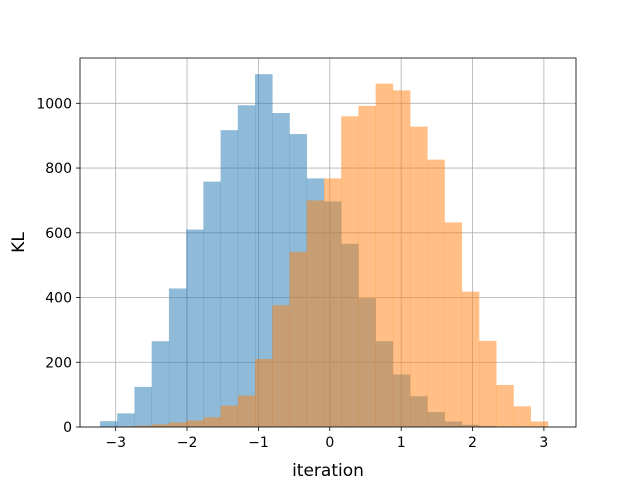 This screenshot has width=640, height=480. Describe the element at coordinates (58, 169) in the screenshot. I see `y-tick-label: 800` at that location.